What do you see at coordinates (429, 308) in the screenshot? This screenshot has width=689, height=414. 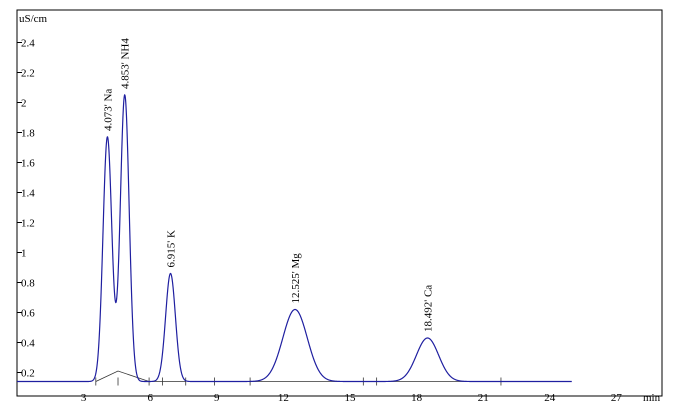 I see `peak-label: 18.492' Ca` at bounding box center [429, 308].